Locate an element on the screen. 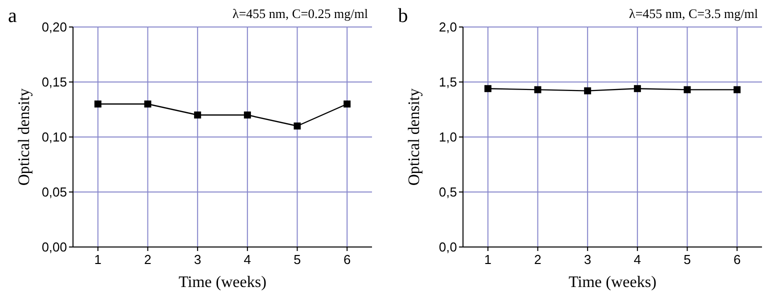  y-tick-label: 2,0 is located at coordinates (447, 27).